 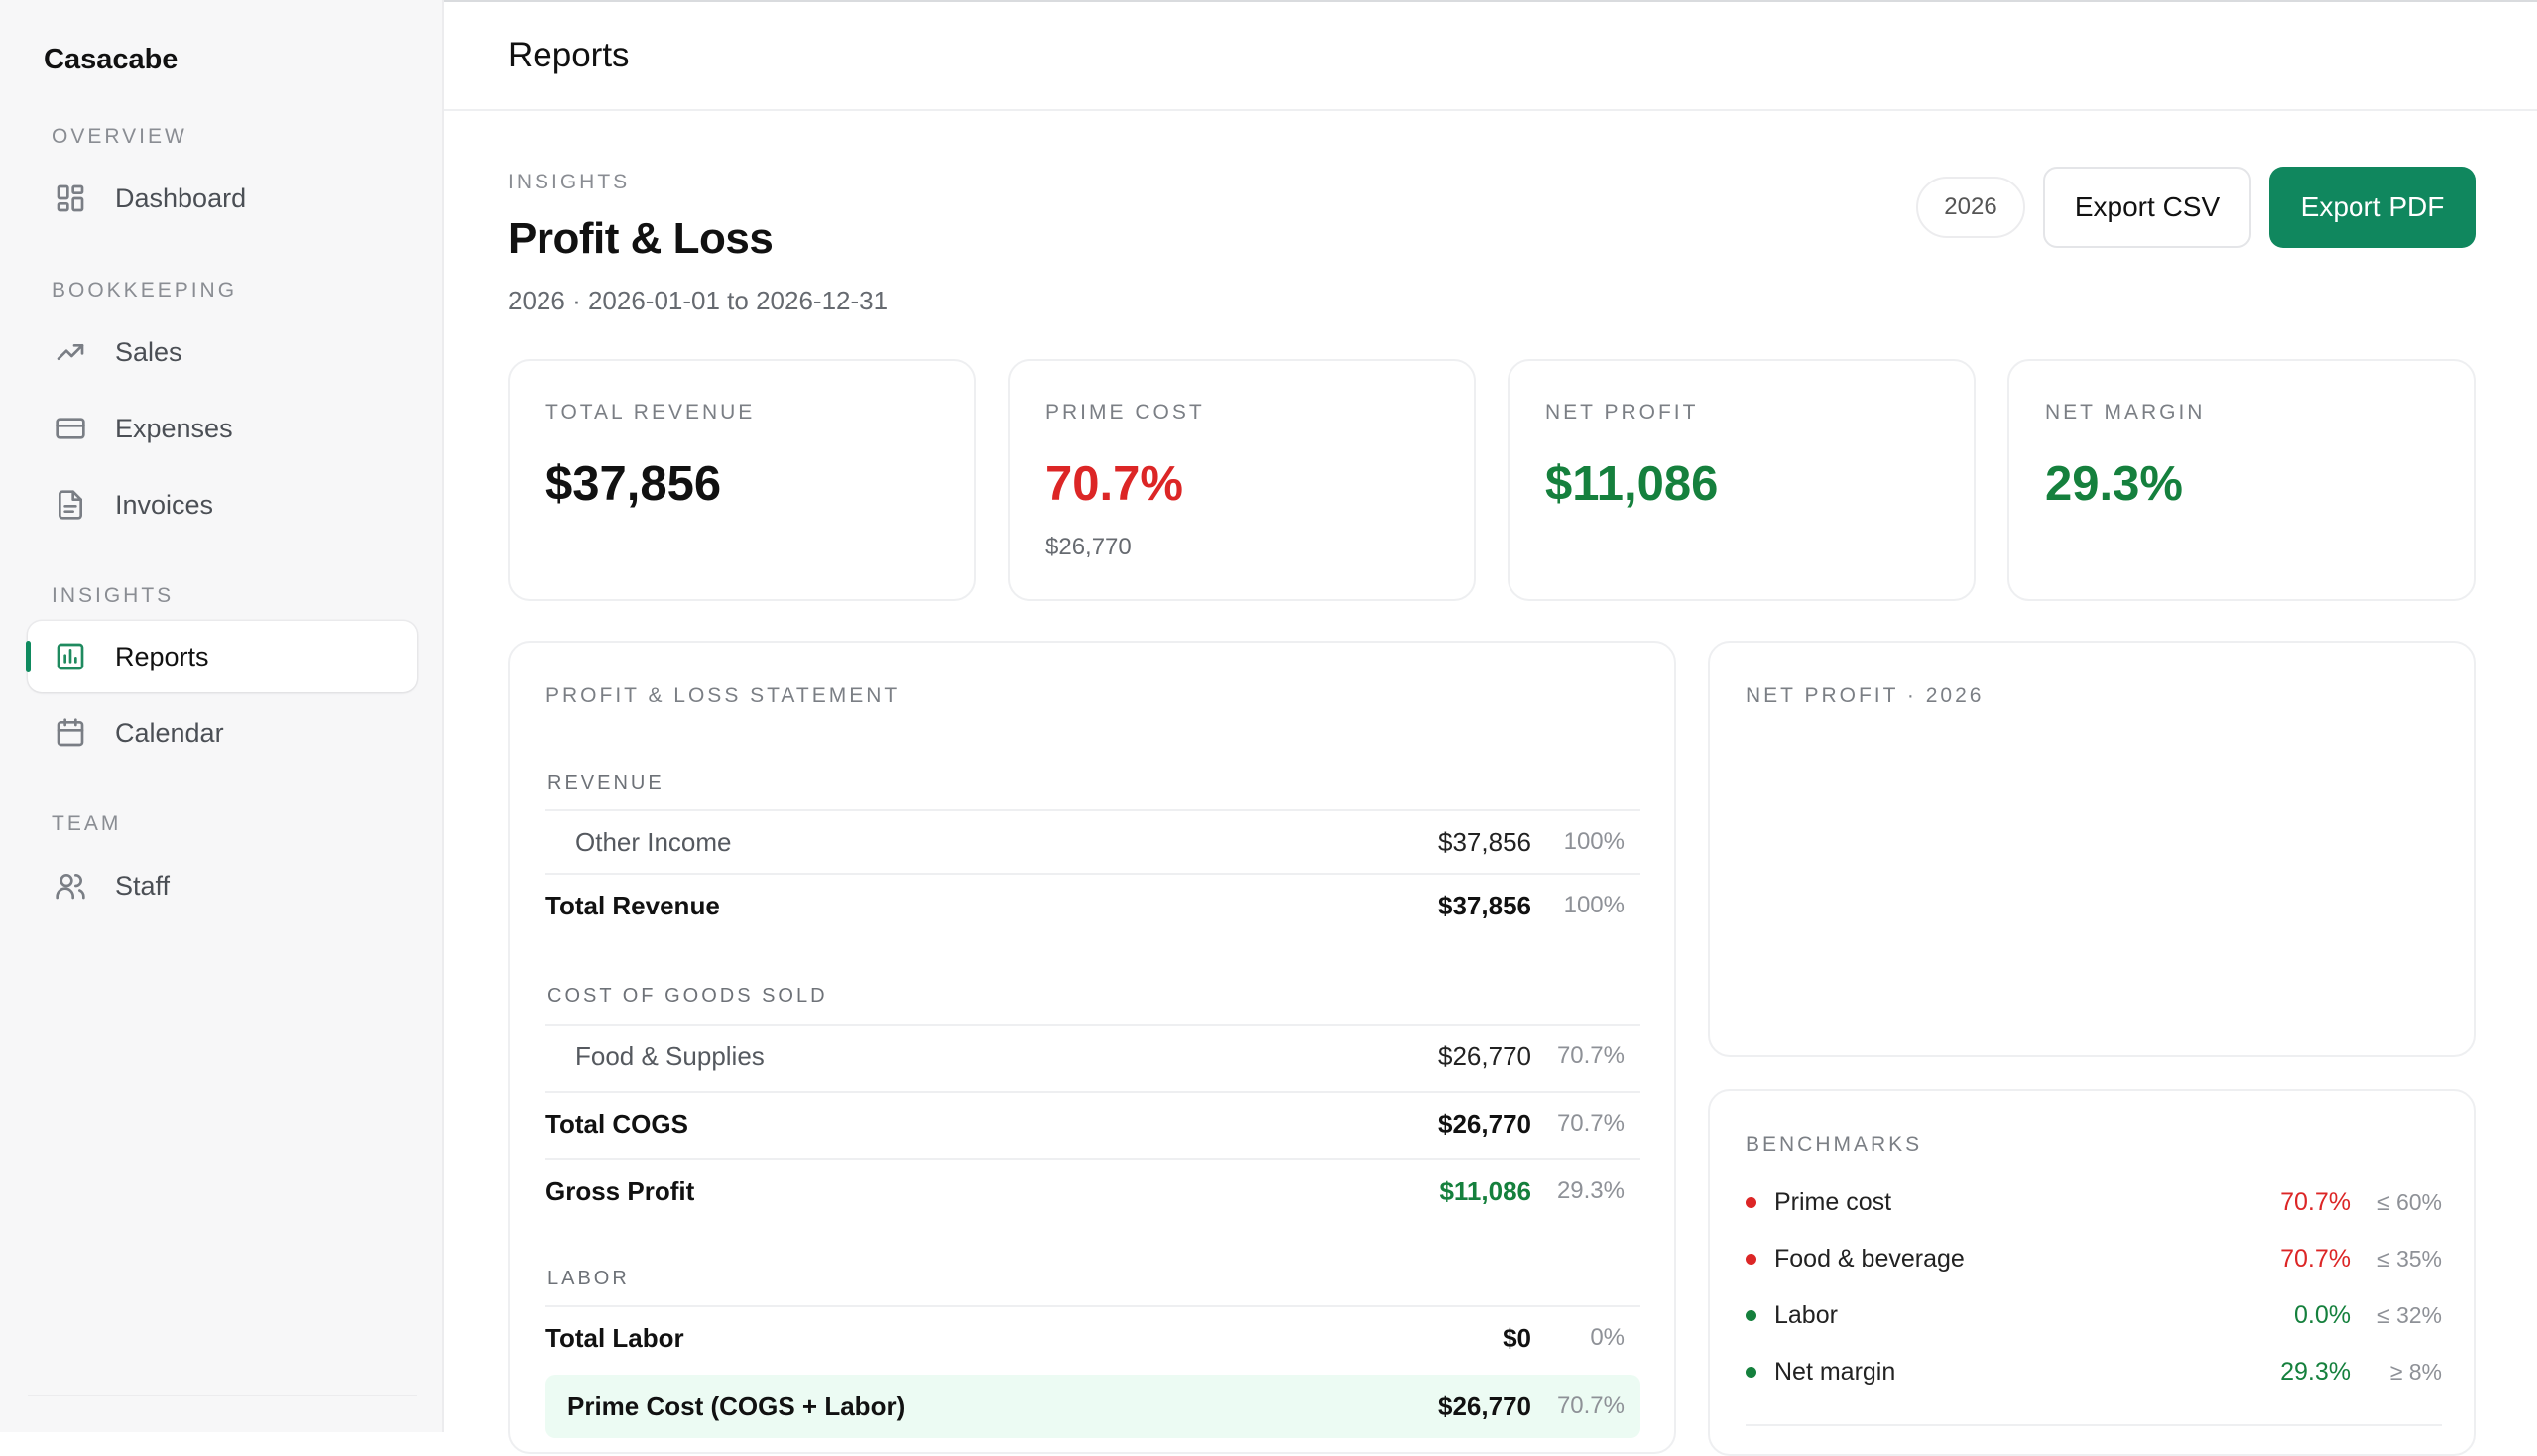 I want to click on benchmark-target: ≤ 35%, so click(x=2409, y=1258).